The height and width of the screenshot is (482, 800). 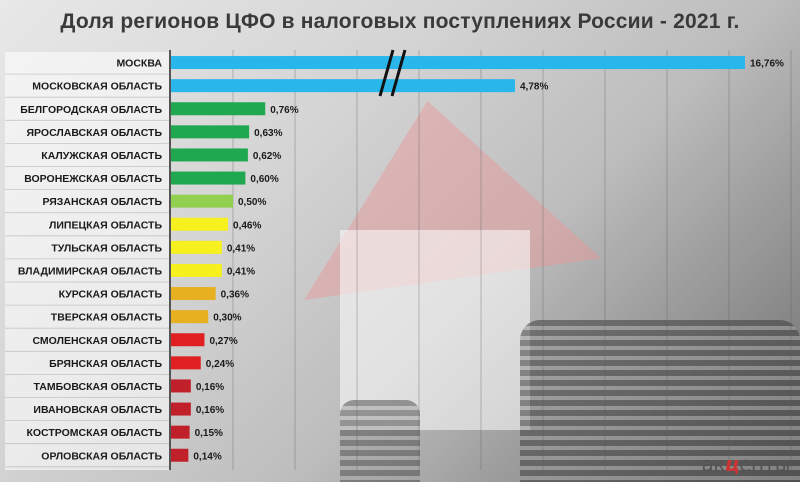 What do you see at coordinates (209, 433) in the screenshot?
I see `value-label: 0,15%` at bounding box center [209, 433].